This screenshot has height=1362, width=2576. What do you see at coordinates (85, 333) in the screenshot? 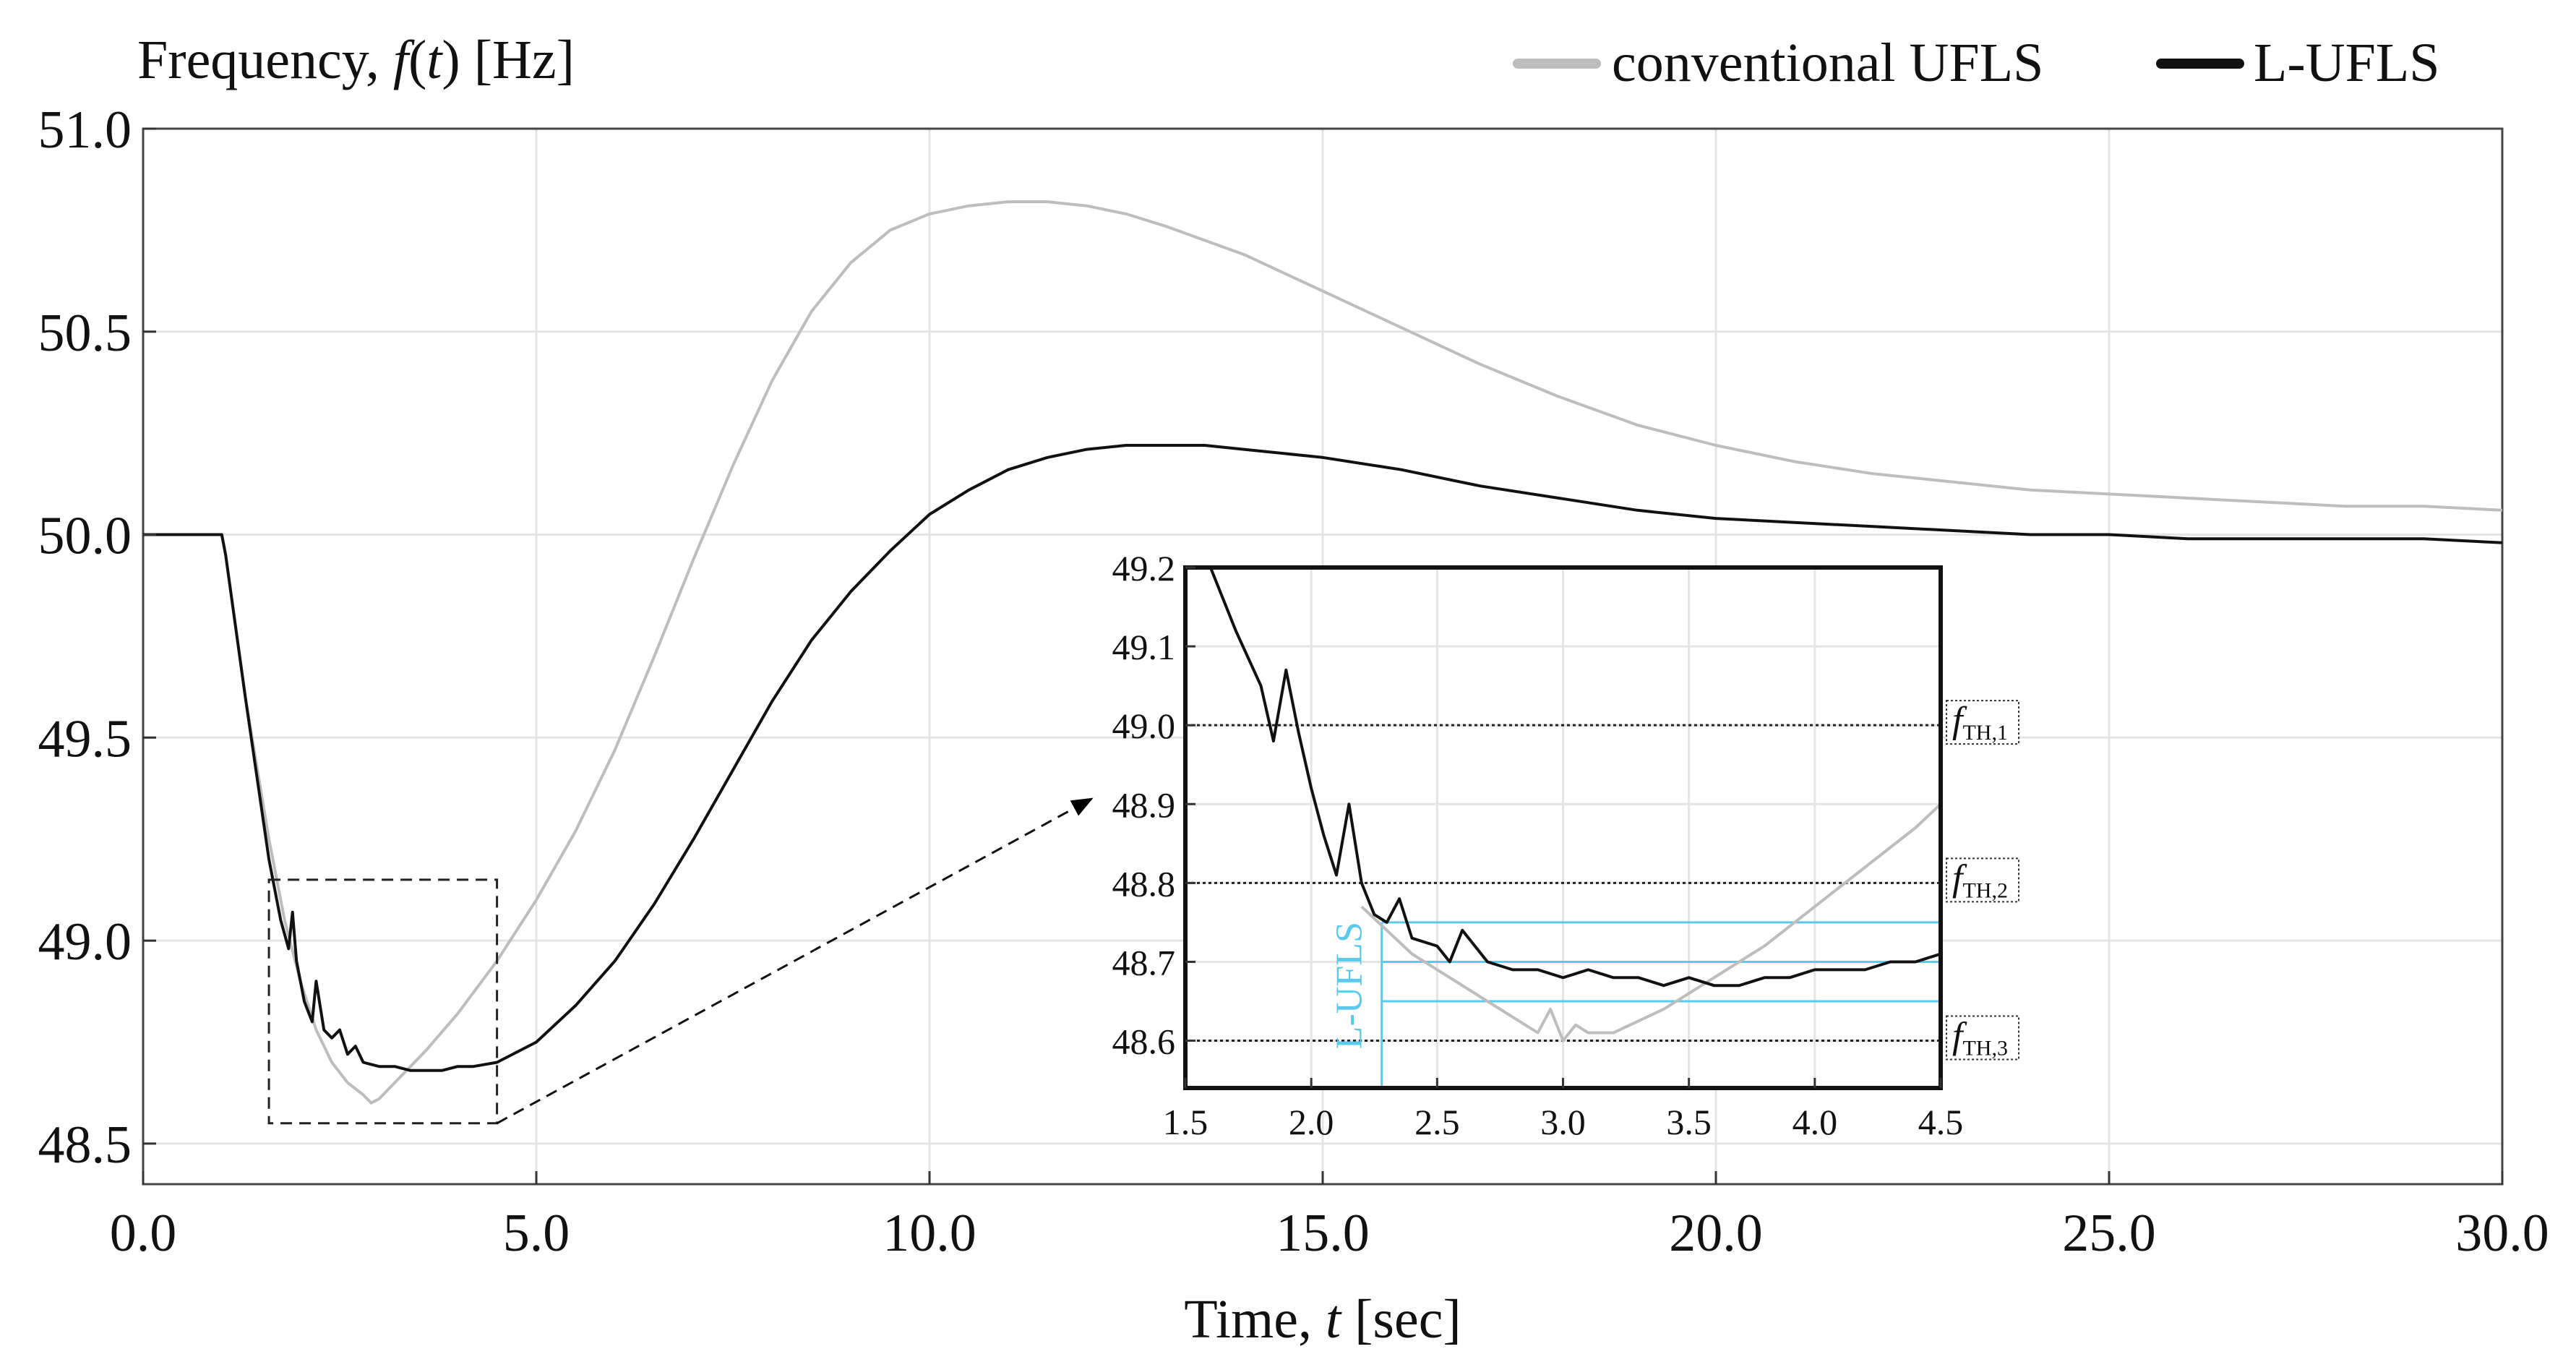
I see `main-y-tick-label: 50.5` at bounding box center [85, 333].